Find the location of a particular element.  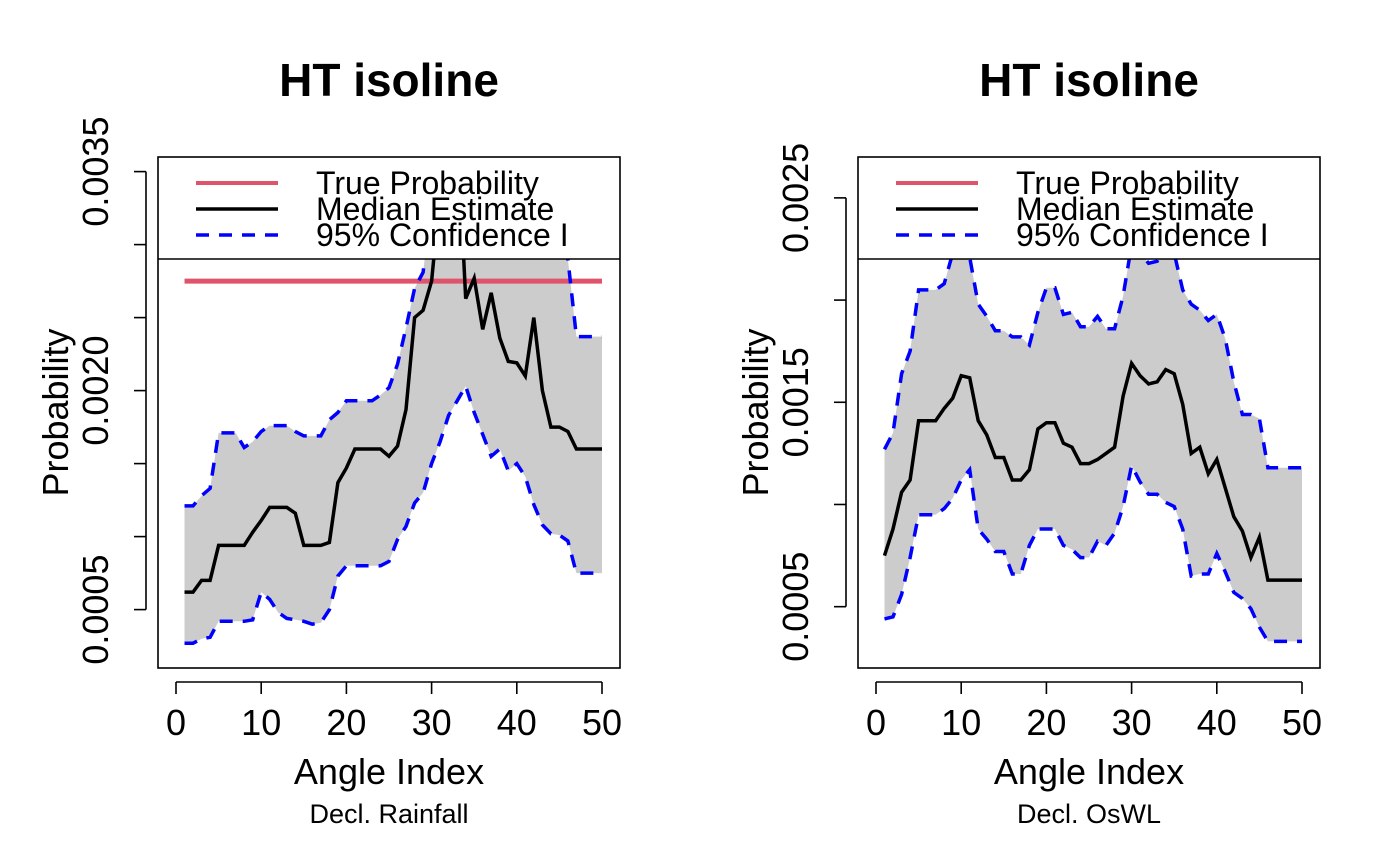

y-tick-label: 0.0015 is located at coordinates (795, 402).